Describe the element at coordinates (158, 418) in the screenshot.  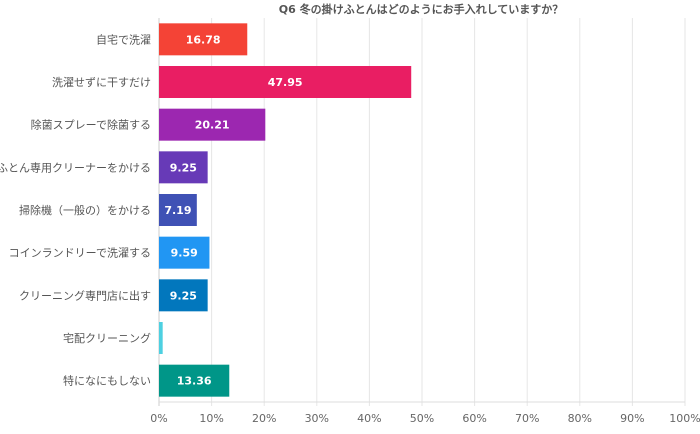
I see `x-tick-label: 0%` at that location.